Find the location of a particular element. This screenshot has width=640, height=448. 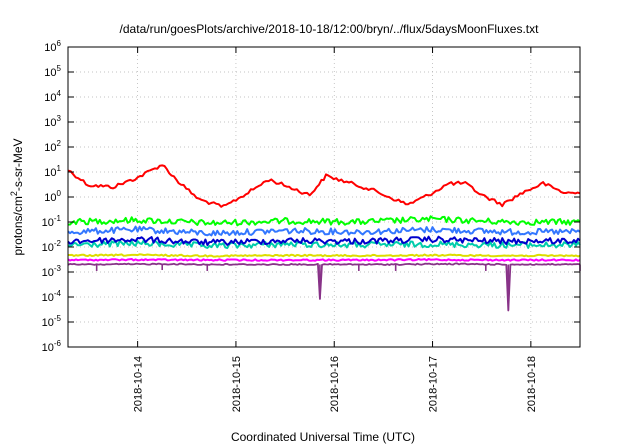

y-tick-label: 10¹ is located at coordinates (52, 171).